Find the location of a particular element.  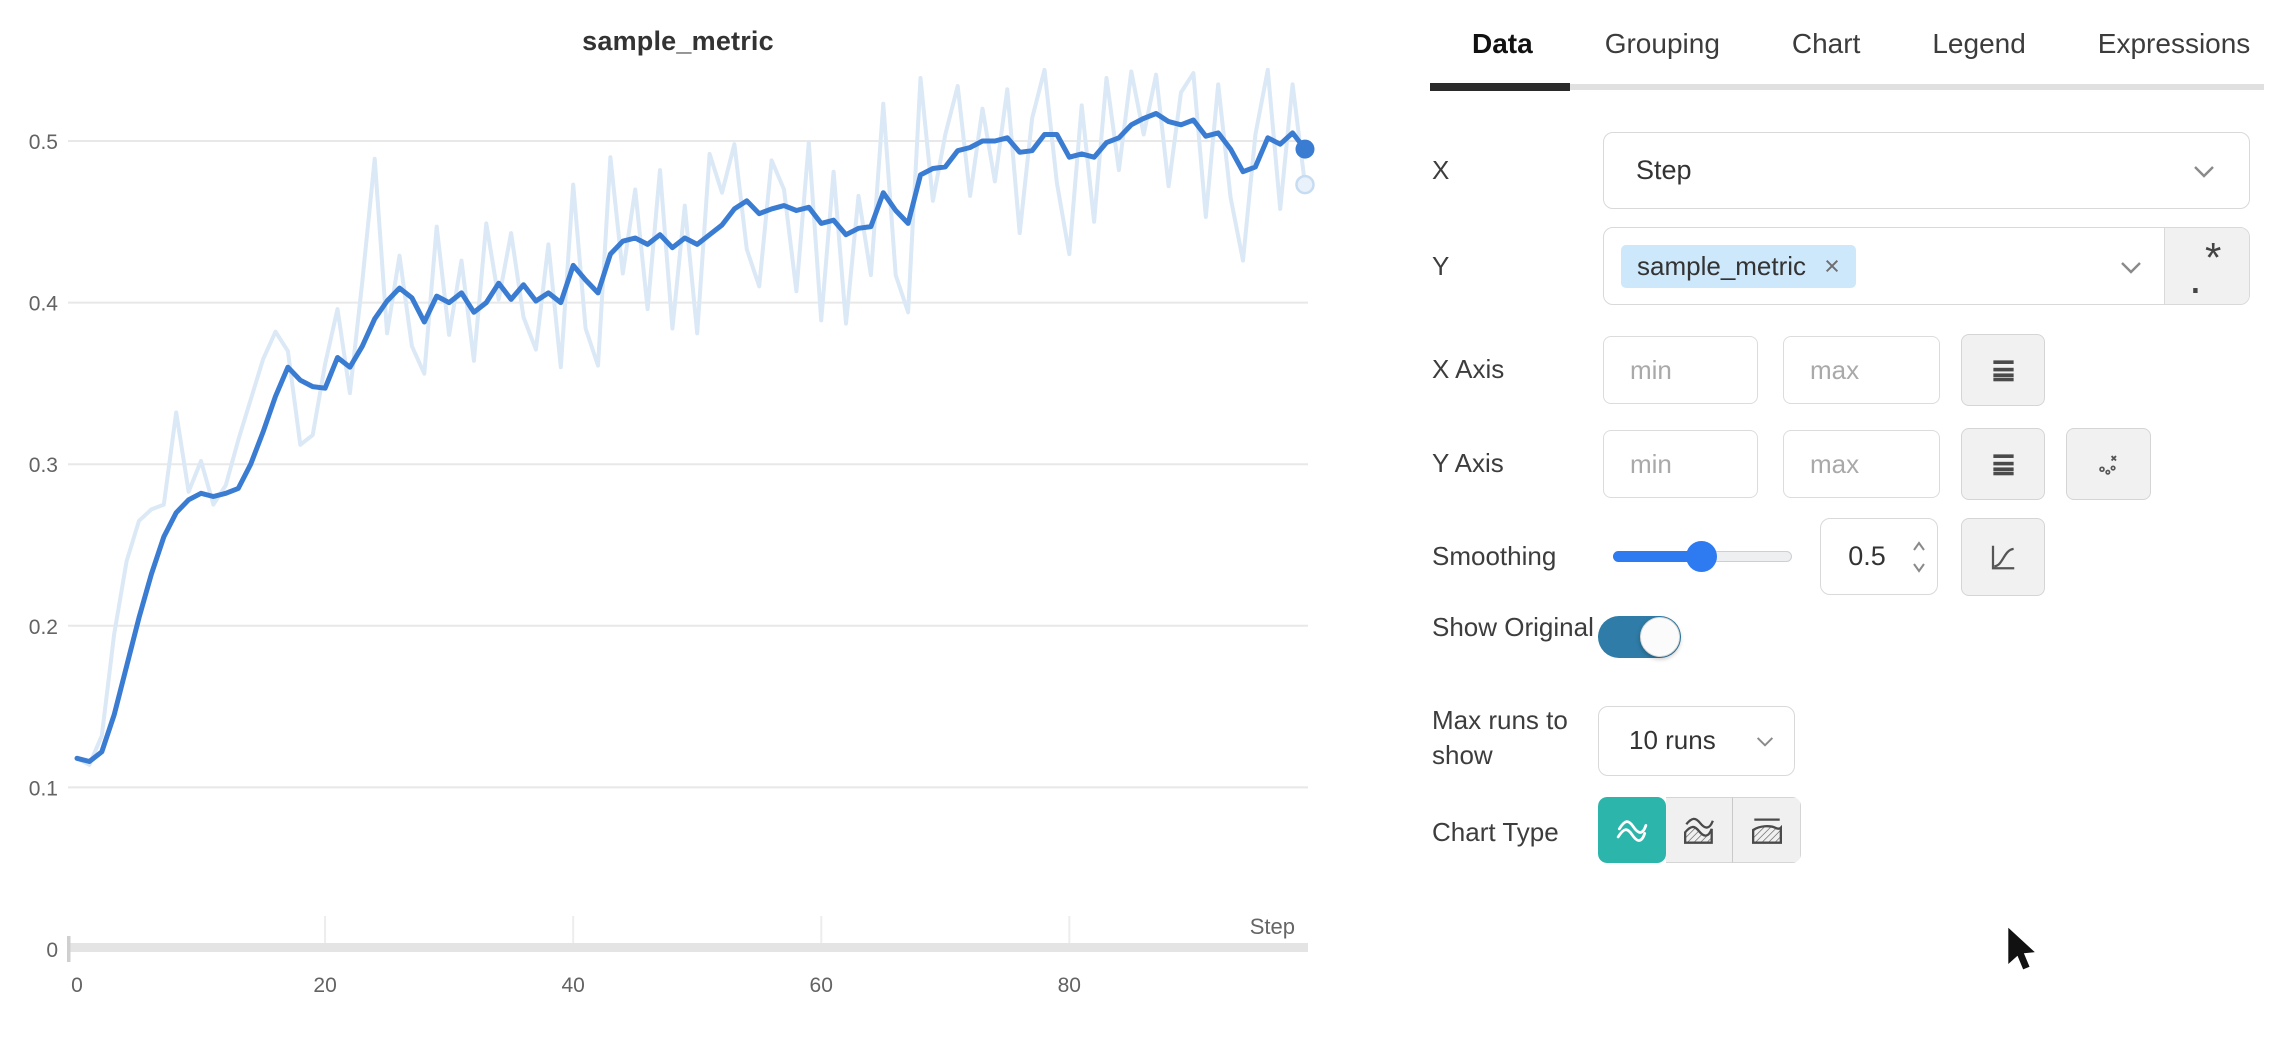

smoothing-slider-thumb is located at coordinates (1701, 556).